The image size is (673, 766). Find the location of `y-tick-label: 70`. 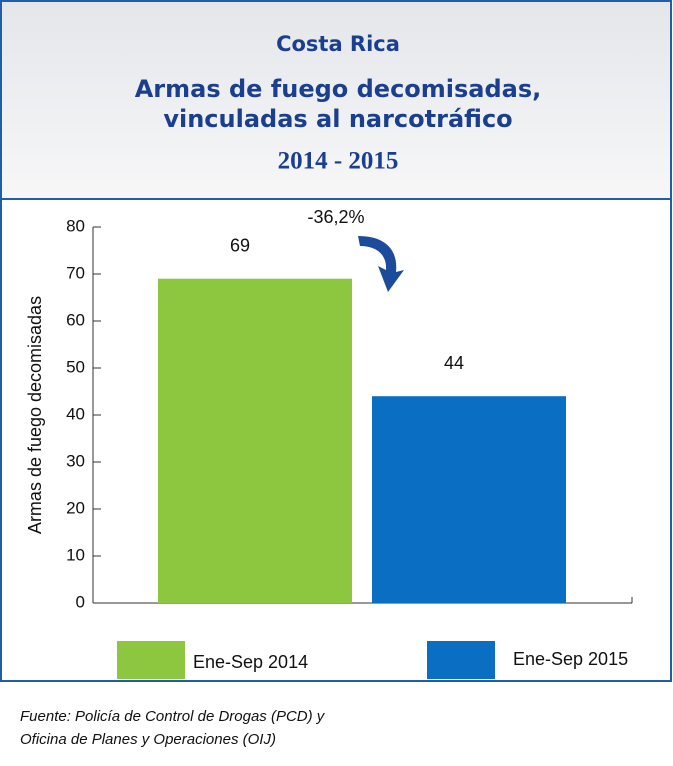

y-tick-label: 70 is located at coordinates (75, 272).